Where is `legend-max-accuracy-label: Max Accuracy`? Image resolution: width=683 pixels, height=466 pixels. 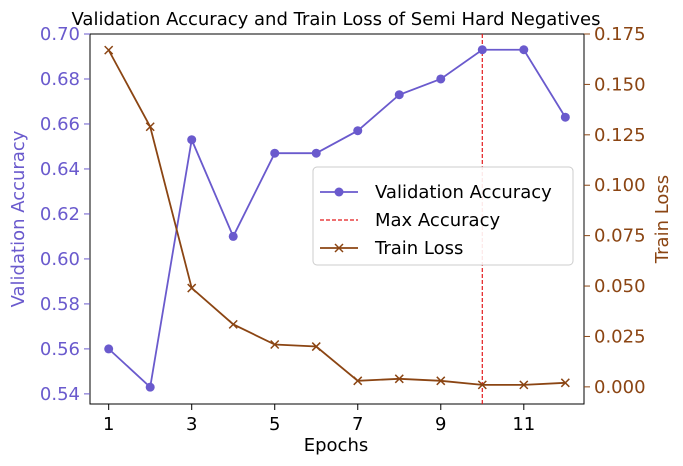
legend-max-accuracy-label: Max Accuracy is located at coordinates (437, 220).